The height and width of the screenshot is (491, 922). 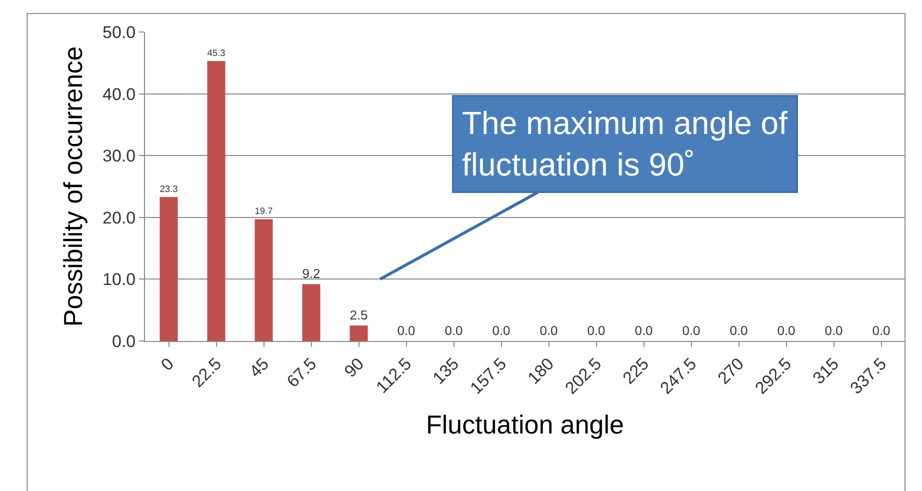 I want to click on y-tick-label: 40.0, so click(x=119, y=94).